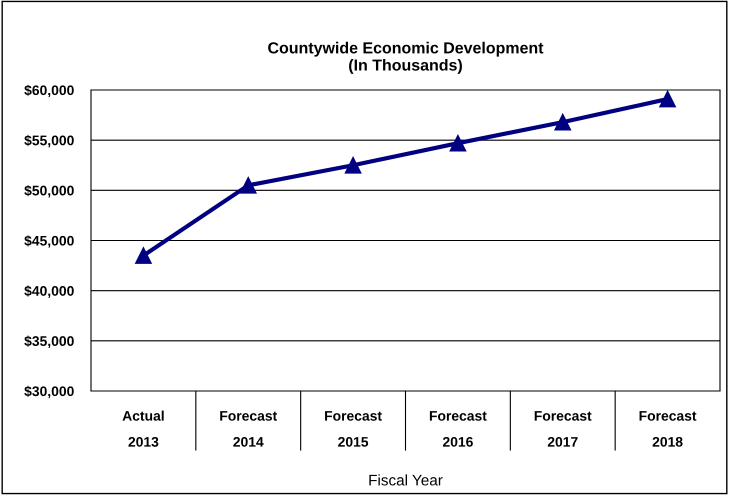 The image size is (729, 495). Describe the element at coordinates (49, 141) in the screenshot. I see `y-tick-label: $55,000` at that location.